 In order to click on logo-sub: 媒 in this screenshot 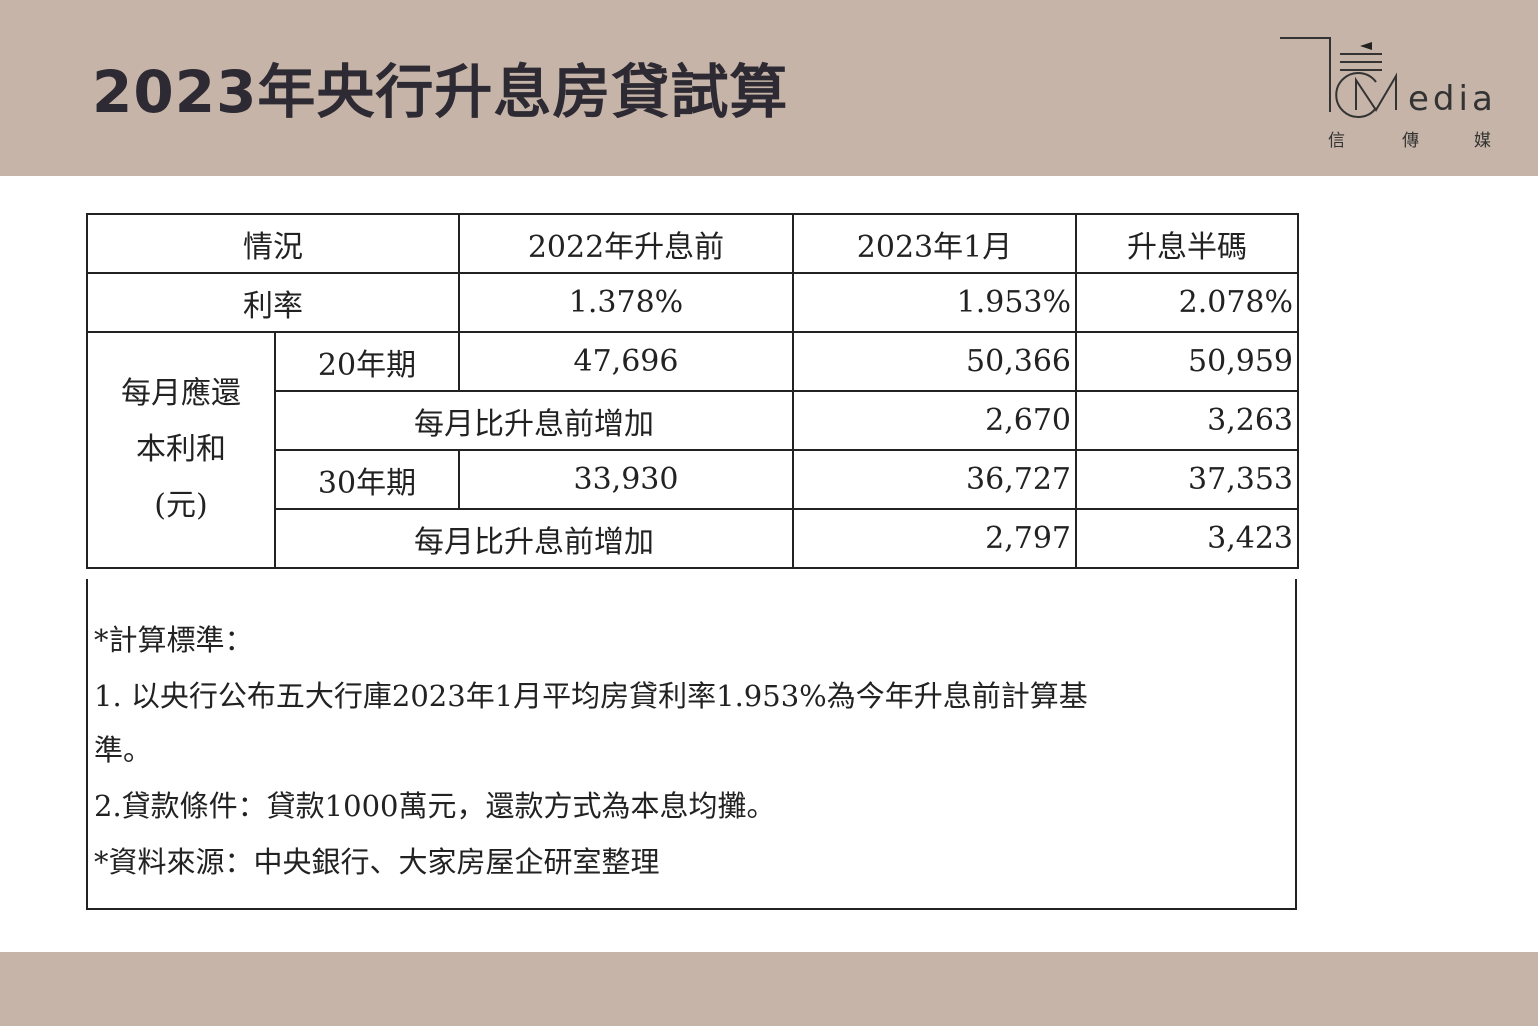, I will do `click(1482, 141)`.